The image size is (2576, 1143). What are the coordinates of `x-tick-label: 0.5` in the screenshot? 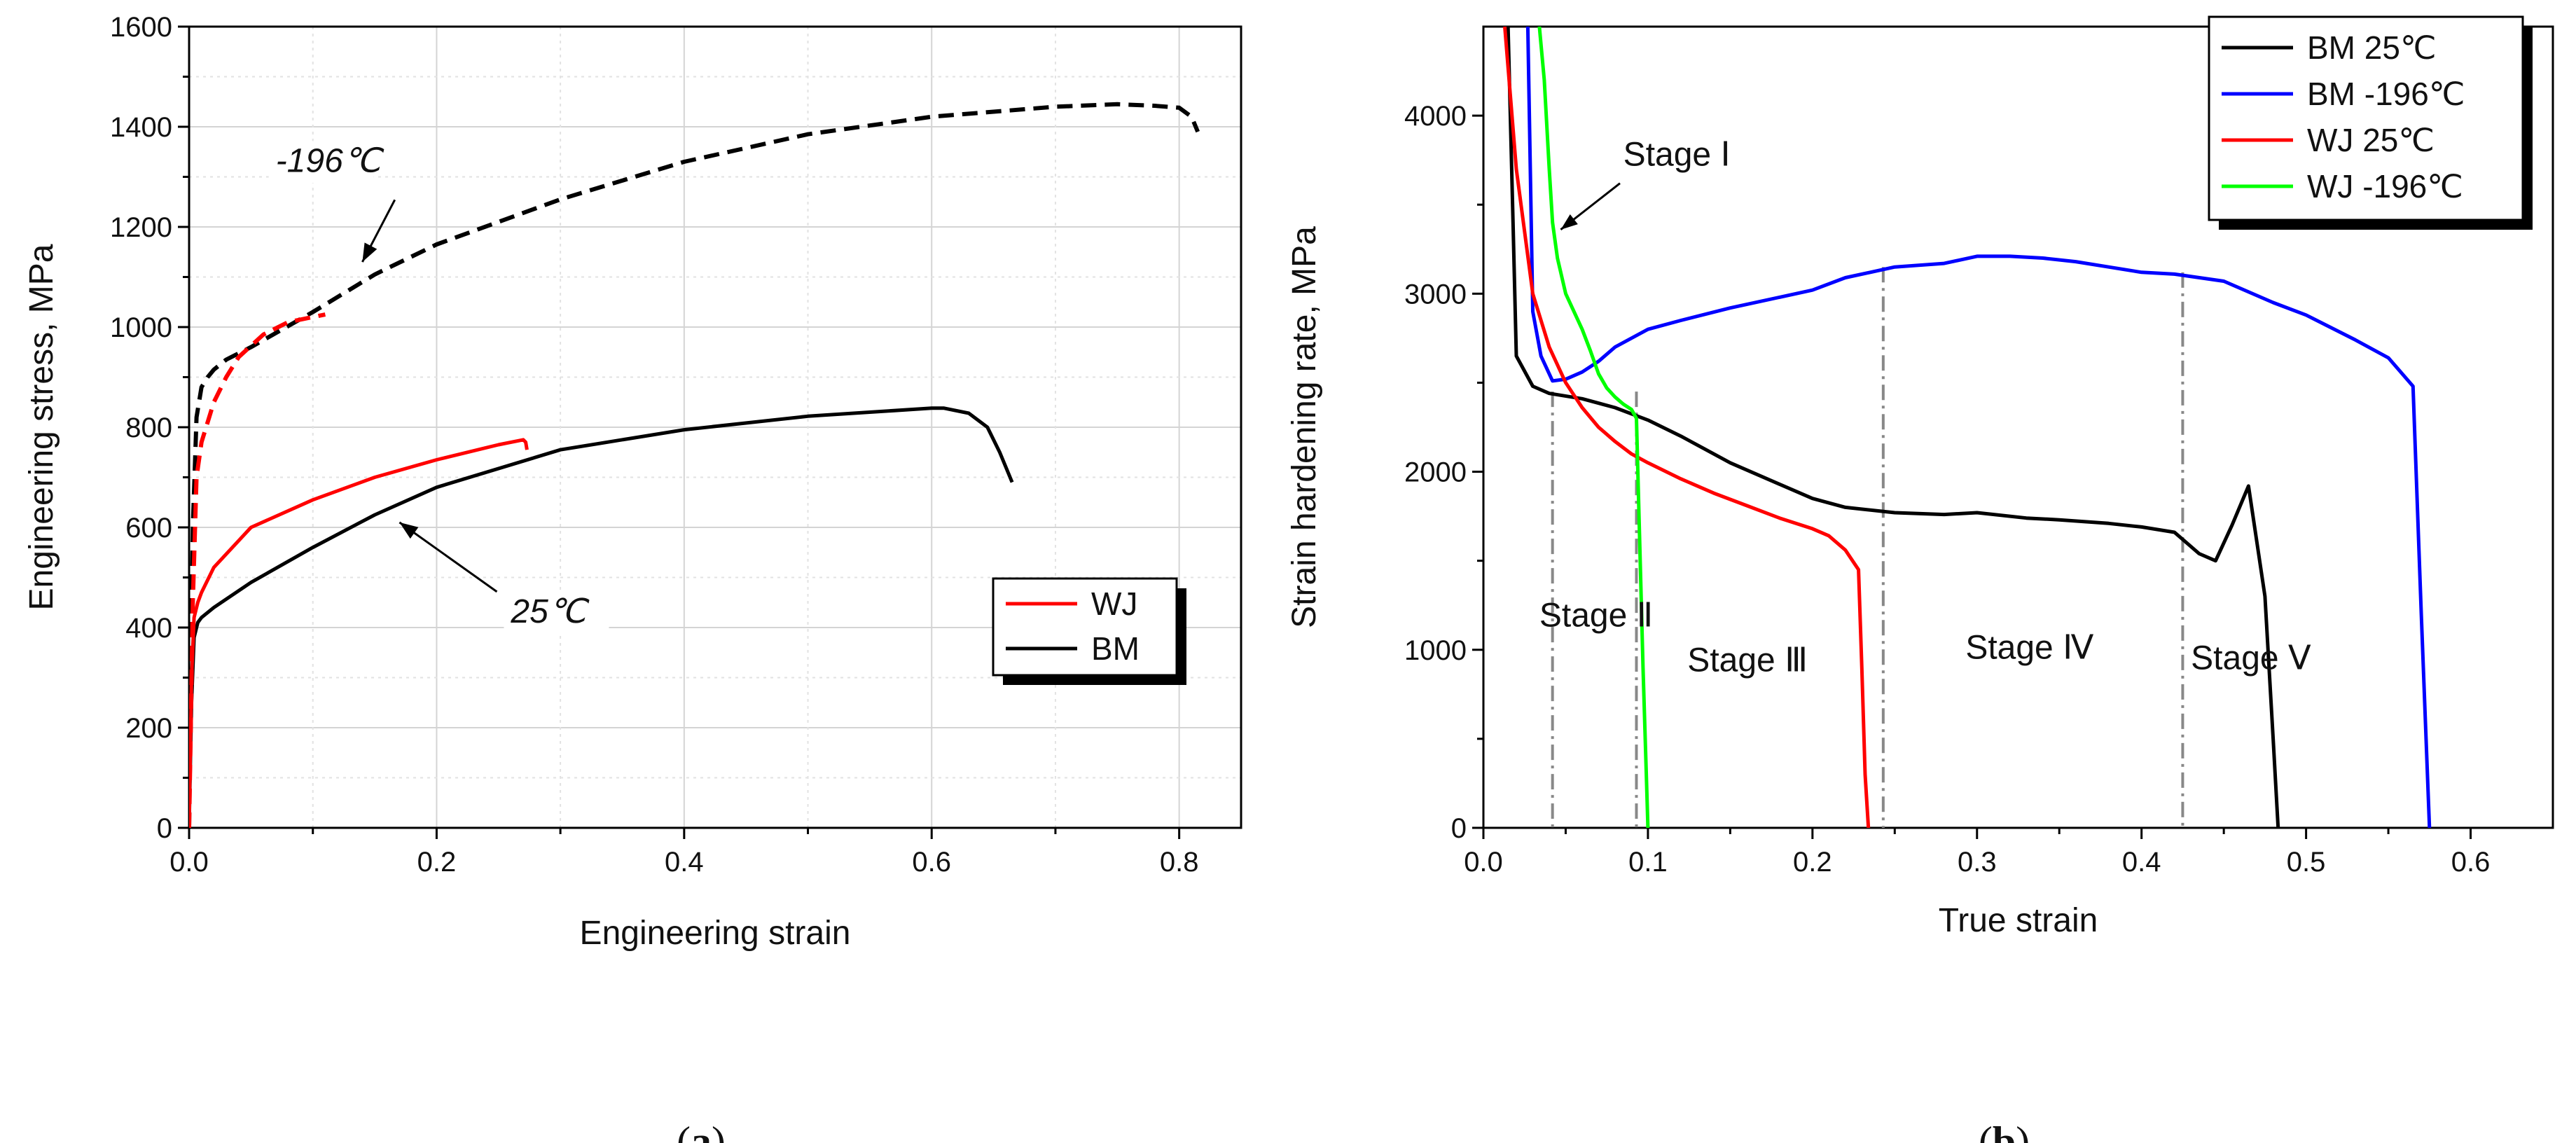 It's located at (2306, 862).